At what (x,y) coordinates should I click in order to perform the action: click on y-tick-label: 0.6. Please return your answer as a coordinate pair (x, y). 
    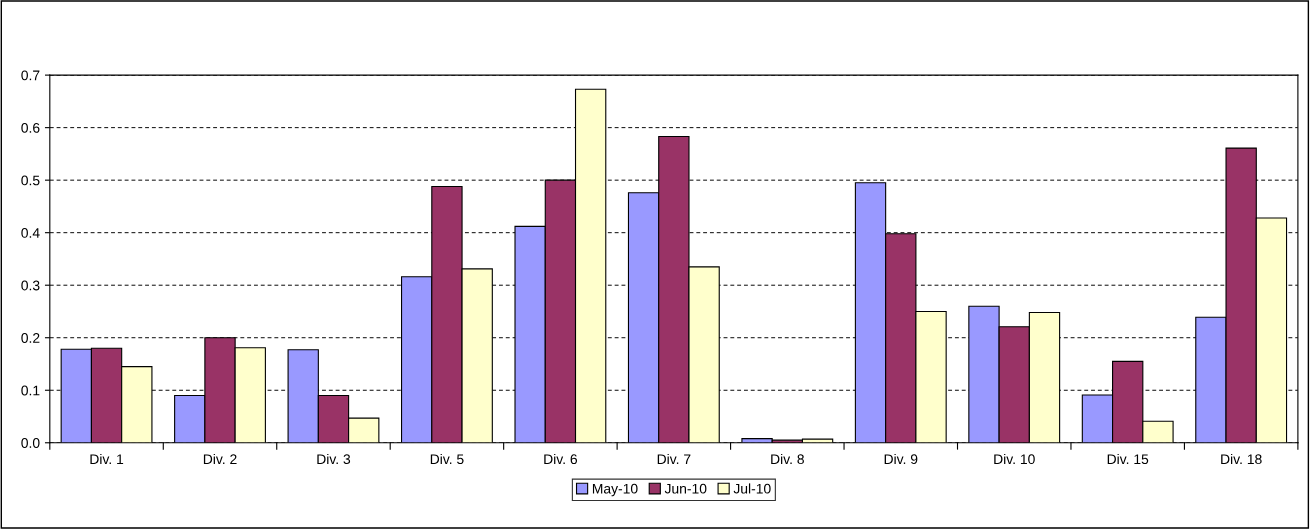
    Looking at the image, I should click on (30, 127).